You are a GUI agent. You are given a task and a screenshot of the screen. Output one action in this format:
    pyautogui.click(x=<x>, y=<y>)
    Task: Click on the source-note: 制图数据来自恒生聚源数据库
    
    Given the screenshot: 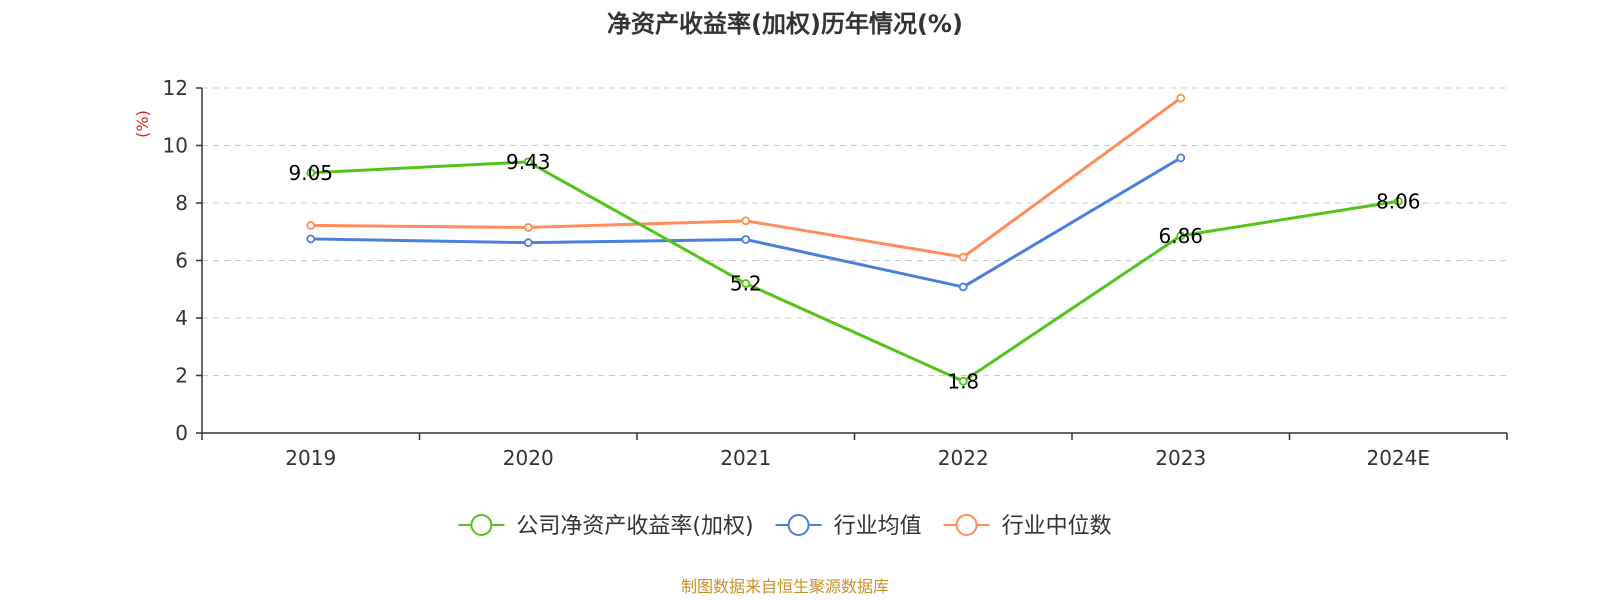 What is the action you would take?
    pyautogui.click(x=785, y=586)
    